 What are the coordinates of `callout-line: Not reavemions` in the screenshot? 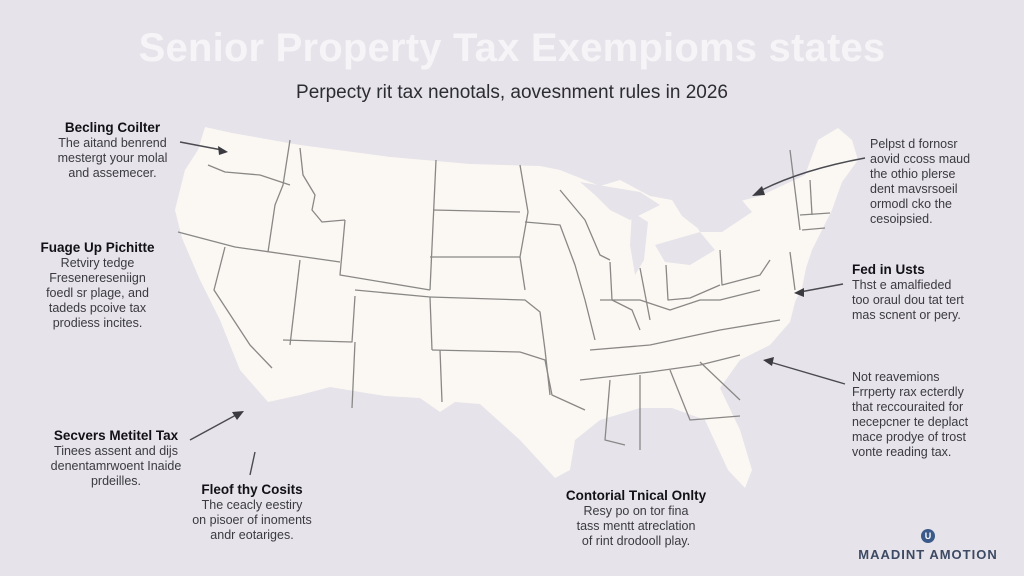 It's located at (896, 377).